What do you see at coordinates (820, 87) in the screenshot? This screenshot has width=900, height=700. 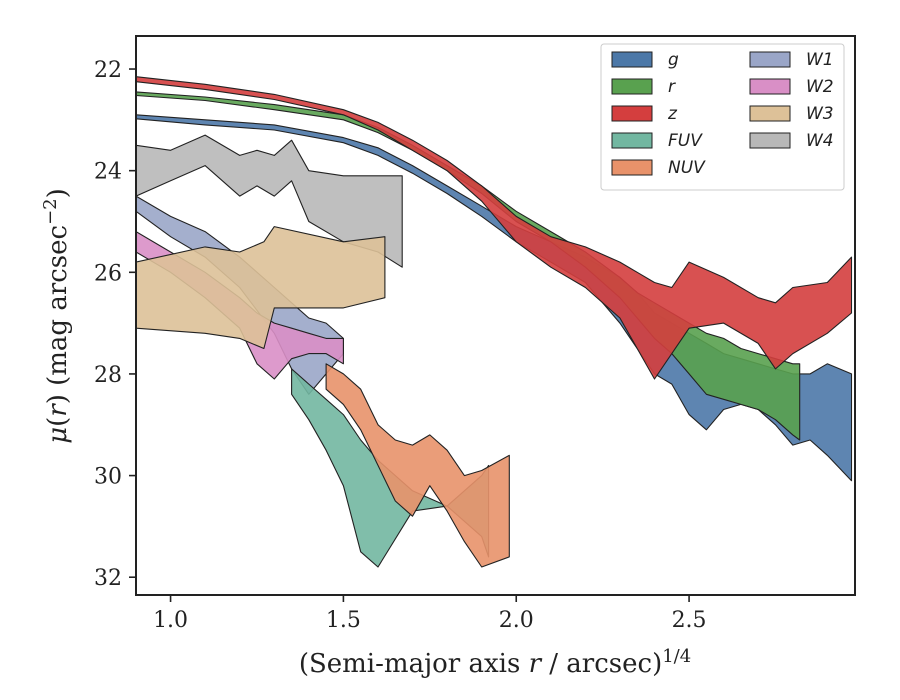 I see `legend-label: W2` at bounding box center [820, 87].